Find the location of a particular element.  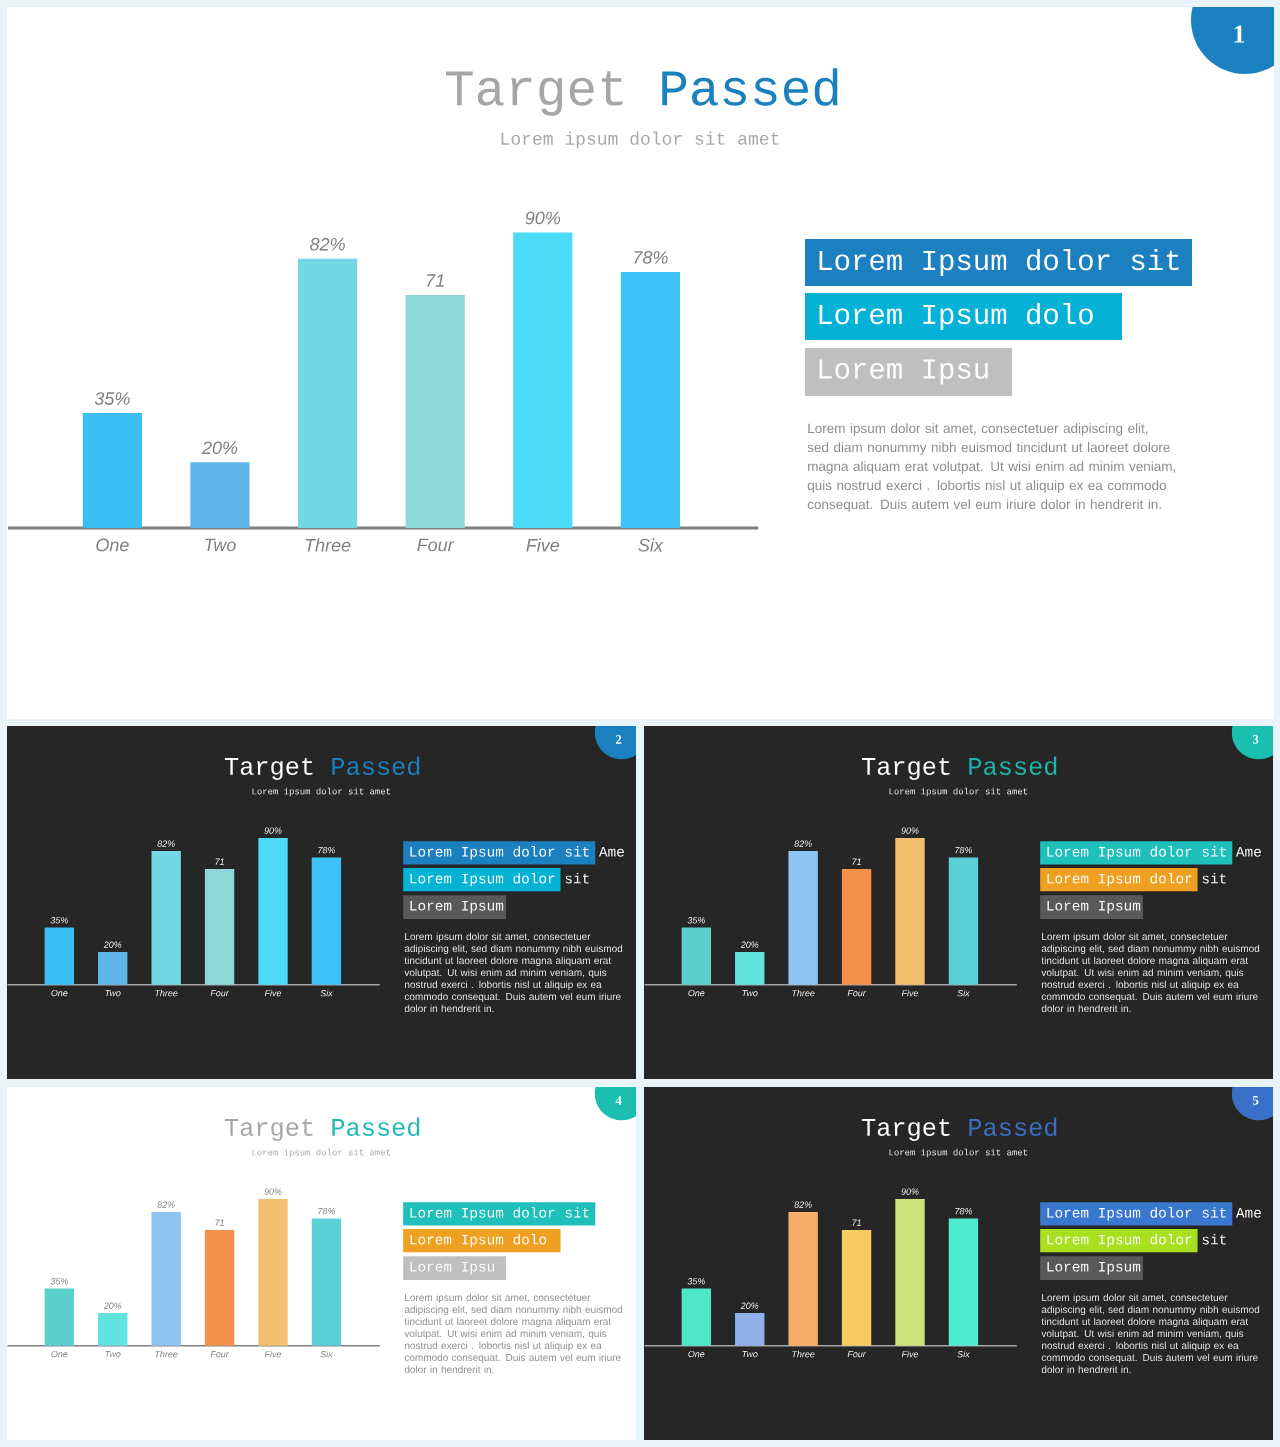

text: Lorem Ipsu is located at coordinates (903, 372).